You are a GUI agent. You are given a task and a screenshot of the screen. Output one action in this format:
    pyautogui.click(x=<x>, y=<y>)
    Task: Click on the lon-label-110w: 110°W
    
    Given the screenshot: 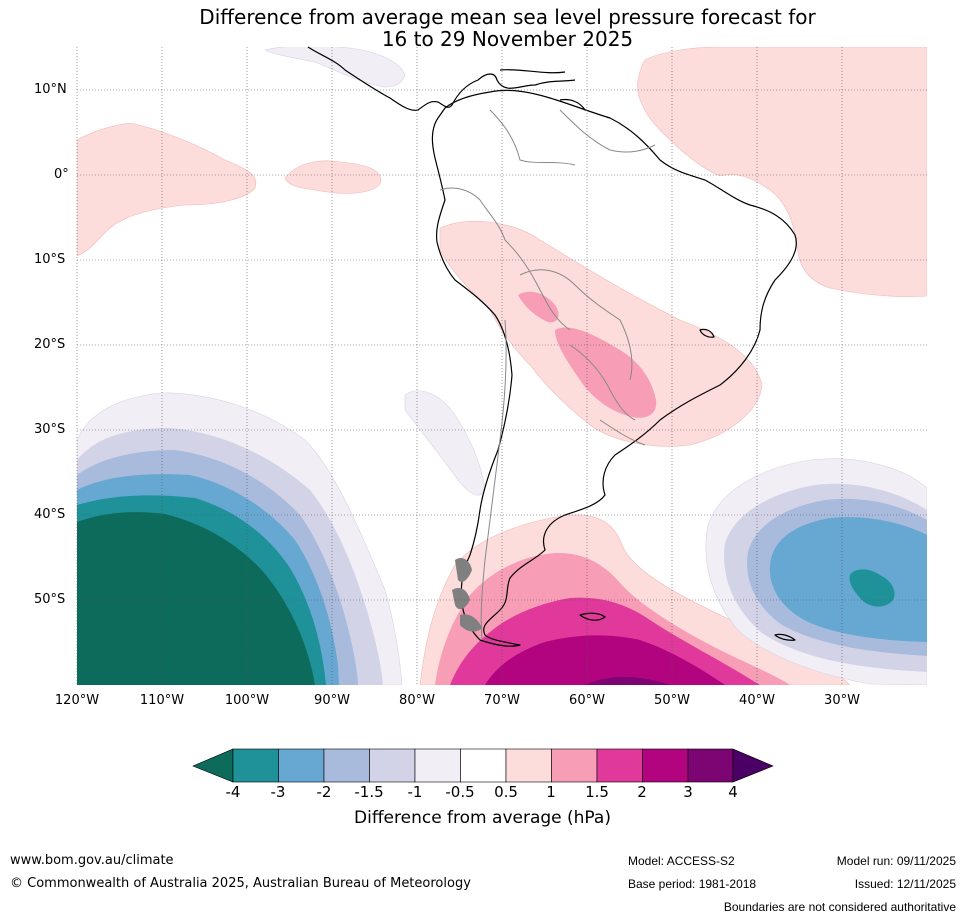 What is the action you would take?
    pyautogui.click(x=162, y=700)
    